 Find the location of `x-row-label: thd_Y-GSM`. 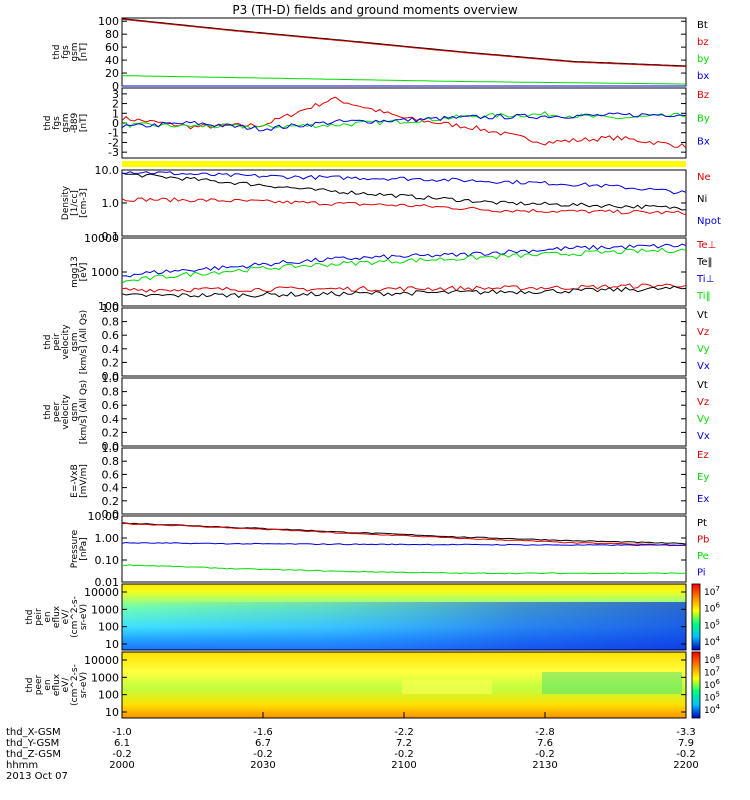

x-row-label: thd_Y-GSM is located at coordinates (32, 743).